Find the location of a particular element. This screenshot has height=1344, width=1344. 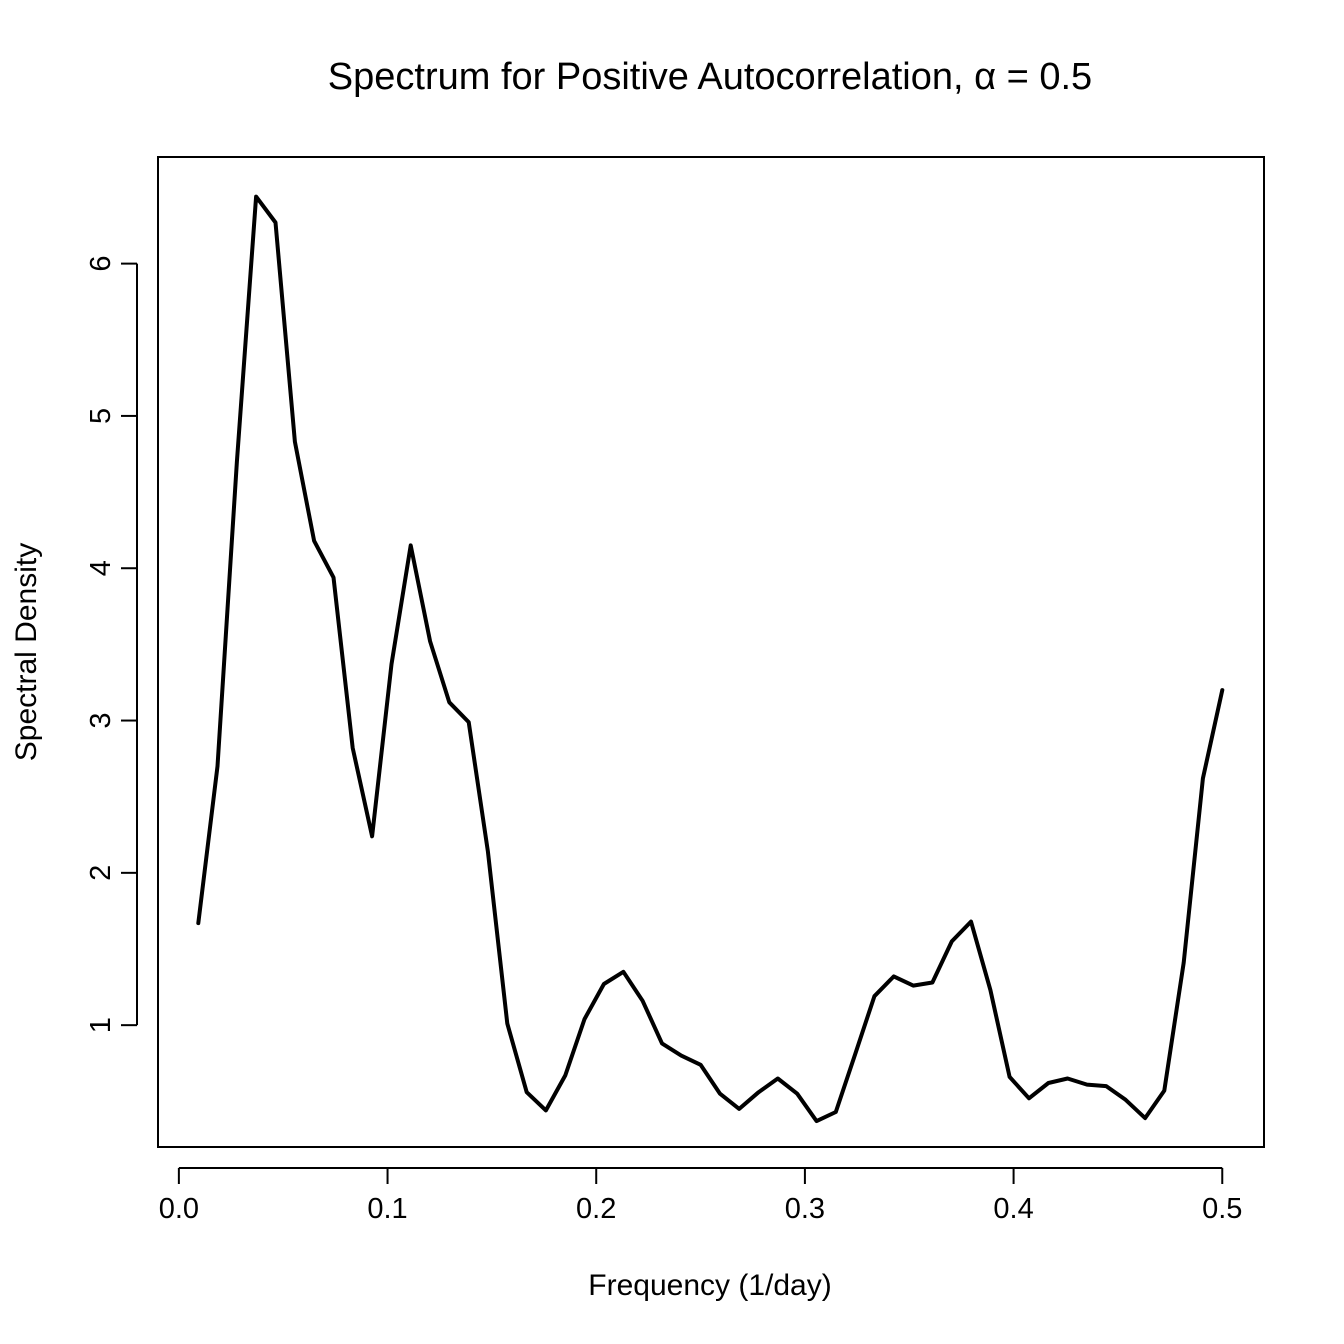

y-tick-label: 1 is located at coordinates (101, 1025).